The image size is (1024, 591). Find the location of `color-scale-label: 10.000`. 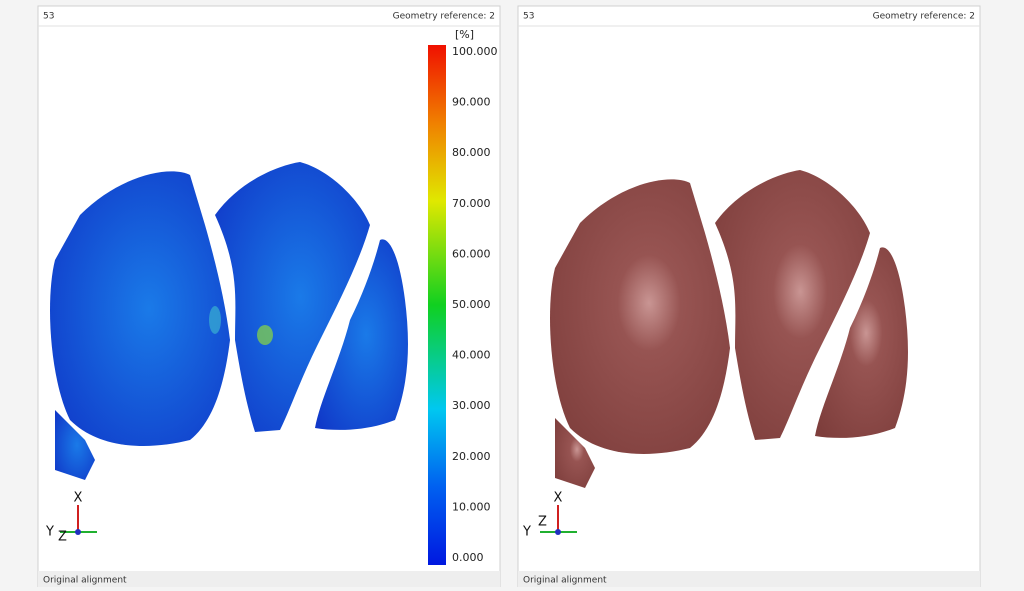

color-scale-label: 10.000 is located at coordinates (471, 506).